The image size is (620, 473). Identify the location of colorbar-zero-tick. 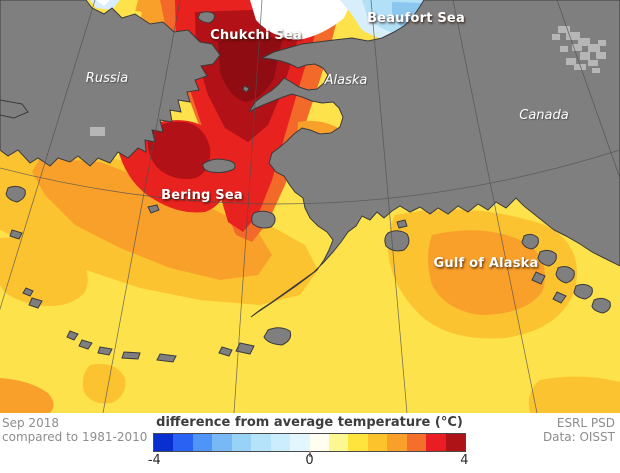
(309, 454).